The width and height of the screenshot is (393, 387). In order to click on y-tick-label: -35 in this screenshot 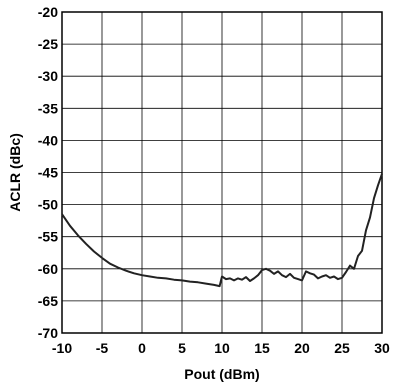, I will do `click(48, 108)`.